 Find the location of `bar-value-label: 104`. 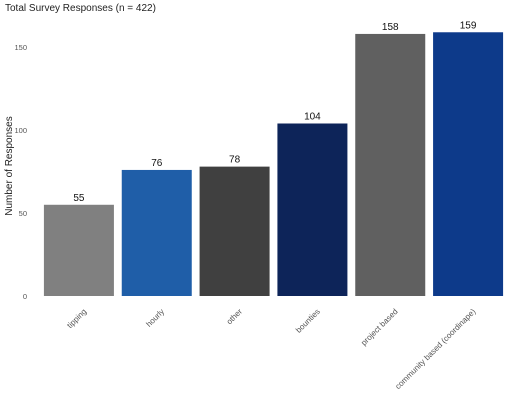

bar-value-label: 104 is located at coordinates (312, 116).